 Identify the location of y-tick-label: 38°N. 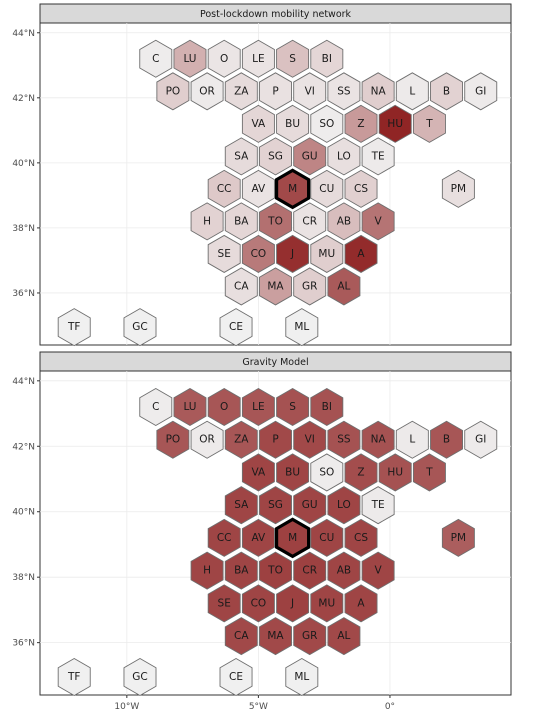
(23, 229).